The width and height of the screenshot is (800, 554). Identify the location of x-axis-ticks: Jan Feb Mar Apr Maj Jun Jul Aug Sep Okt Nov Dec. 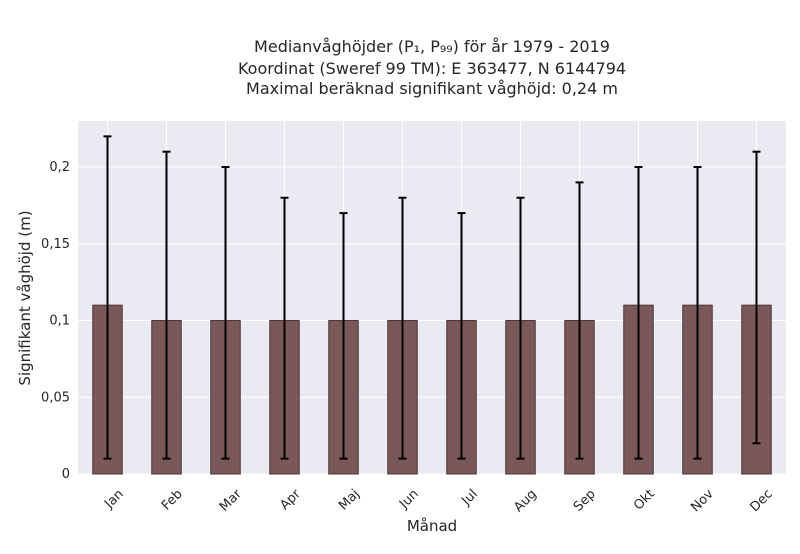
(438, 500).